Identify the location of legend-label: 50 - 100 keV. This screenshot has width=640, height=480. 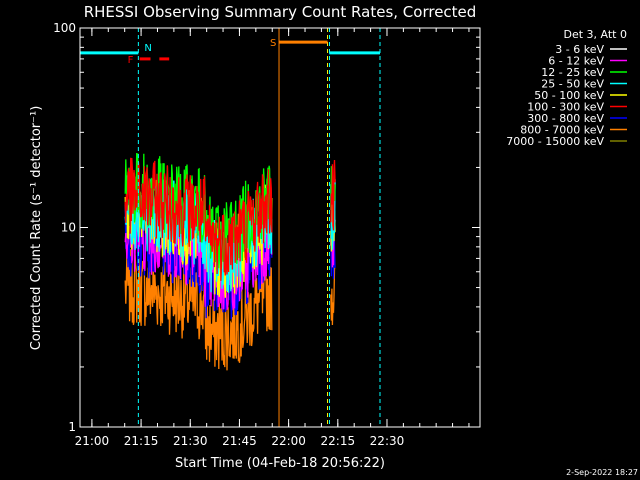
(569, 95).